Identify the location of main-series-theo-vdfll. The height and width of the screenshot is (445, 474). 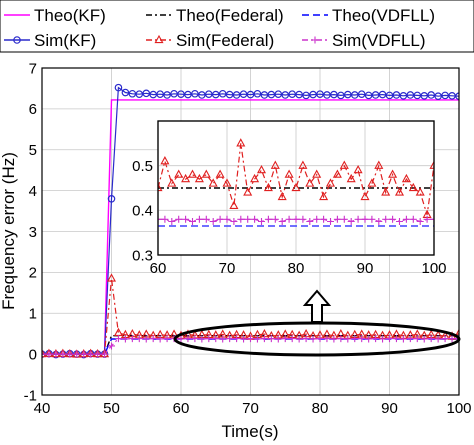
(250, 346).